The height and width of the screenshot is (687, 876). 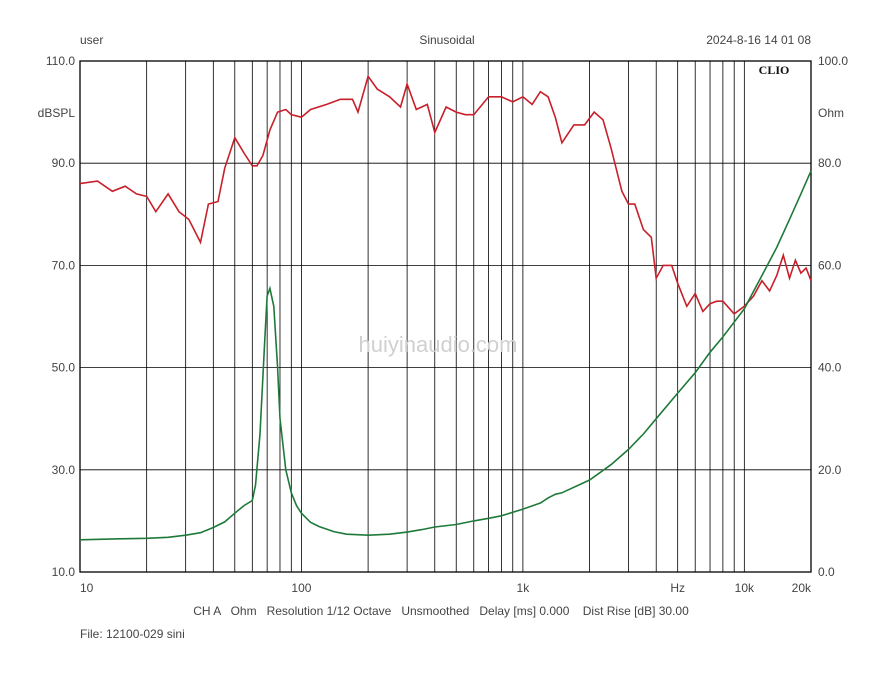 I want to click on footer-file: File: 12100-029 sini, so click(x=132, y=634).